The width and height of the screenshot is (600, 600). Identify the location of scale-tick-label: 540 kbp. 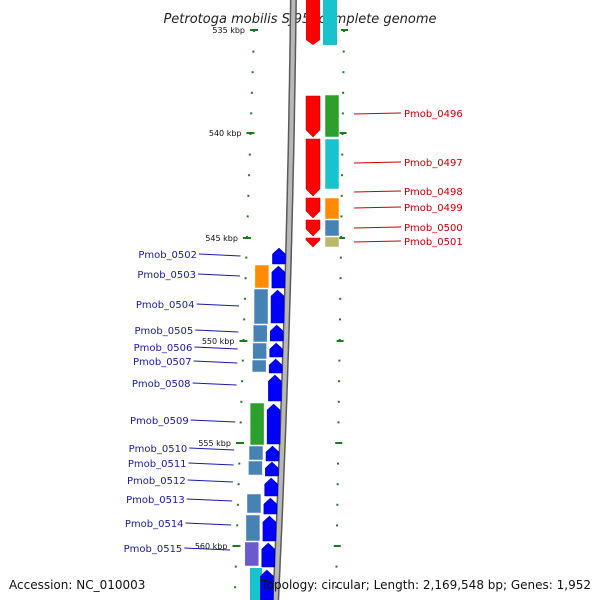
(225, 133).